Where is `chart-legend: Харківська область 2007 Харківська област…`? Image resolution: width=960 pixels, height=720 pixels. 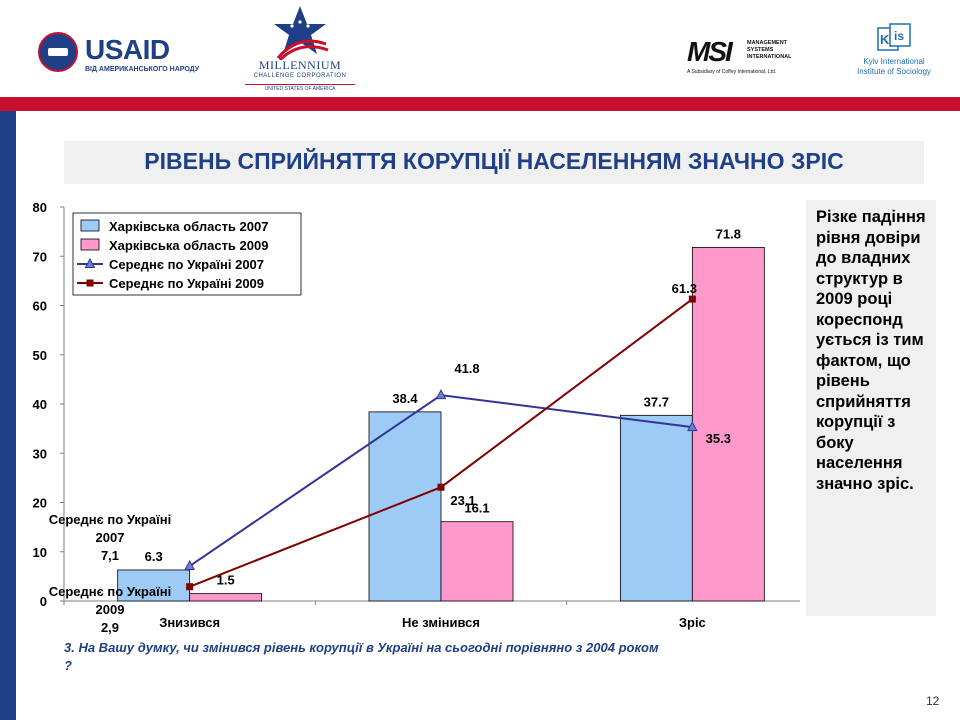 chart-legend: Харківська область 2007 Харківська област… is located at coordinates (187, 254).